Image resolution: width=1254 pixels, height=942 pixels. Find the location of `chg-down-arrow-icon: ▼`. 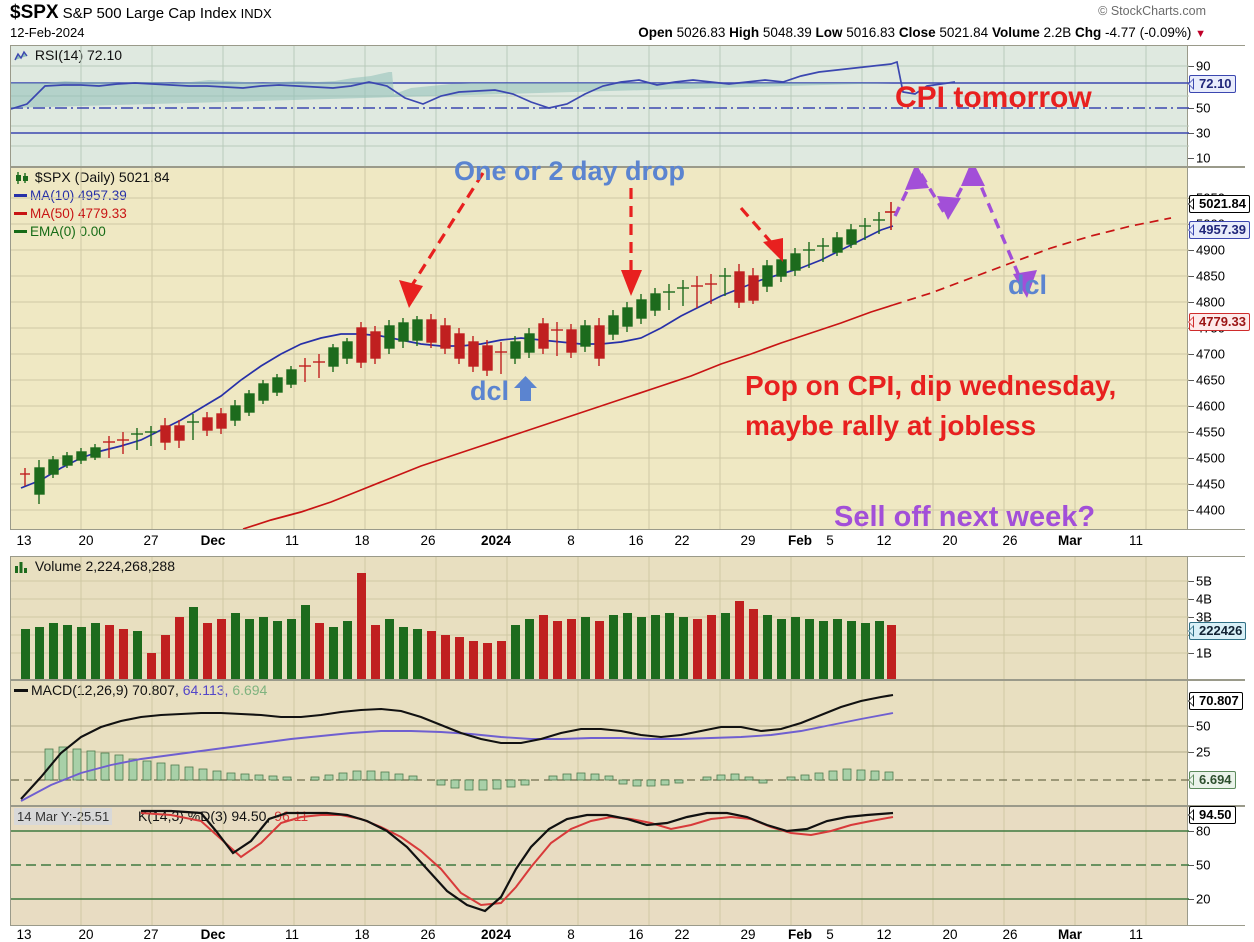

chg-down-arrow-icon: ▼ is located at coordinates (1200, 34).